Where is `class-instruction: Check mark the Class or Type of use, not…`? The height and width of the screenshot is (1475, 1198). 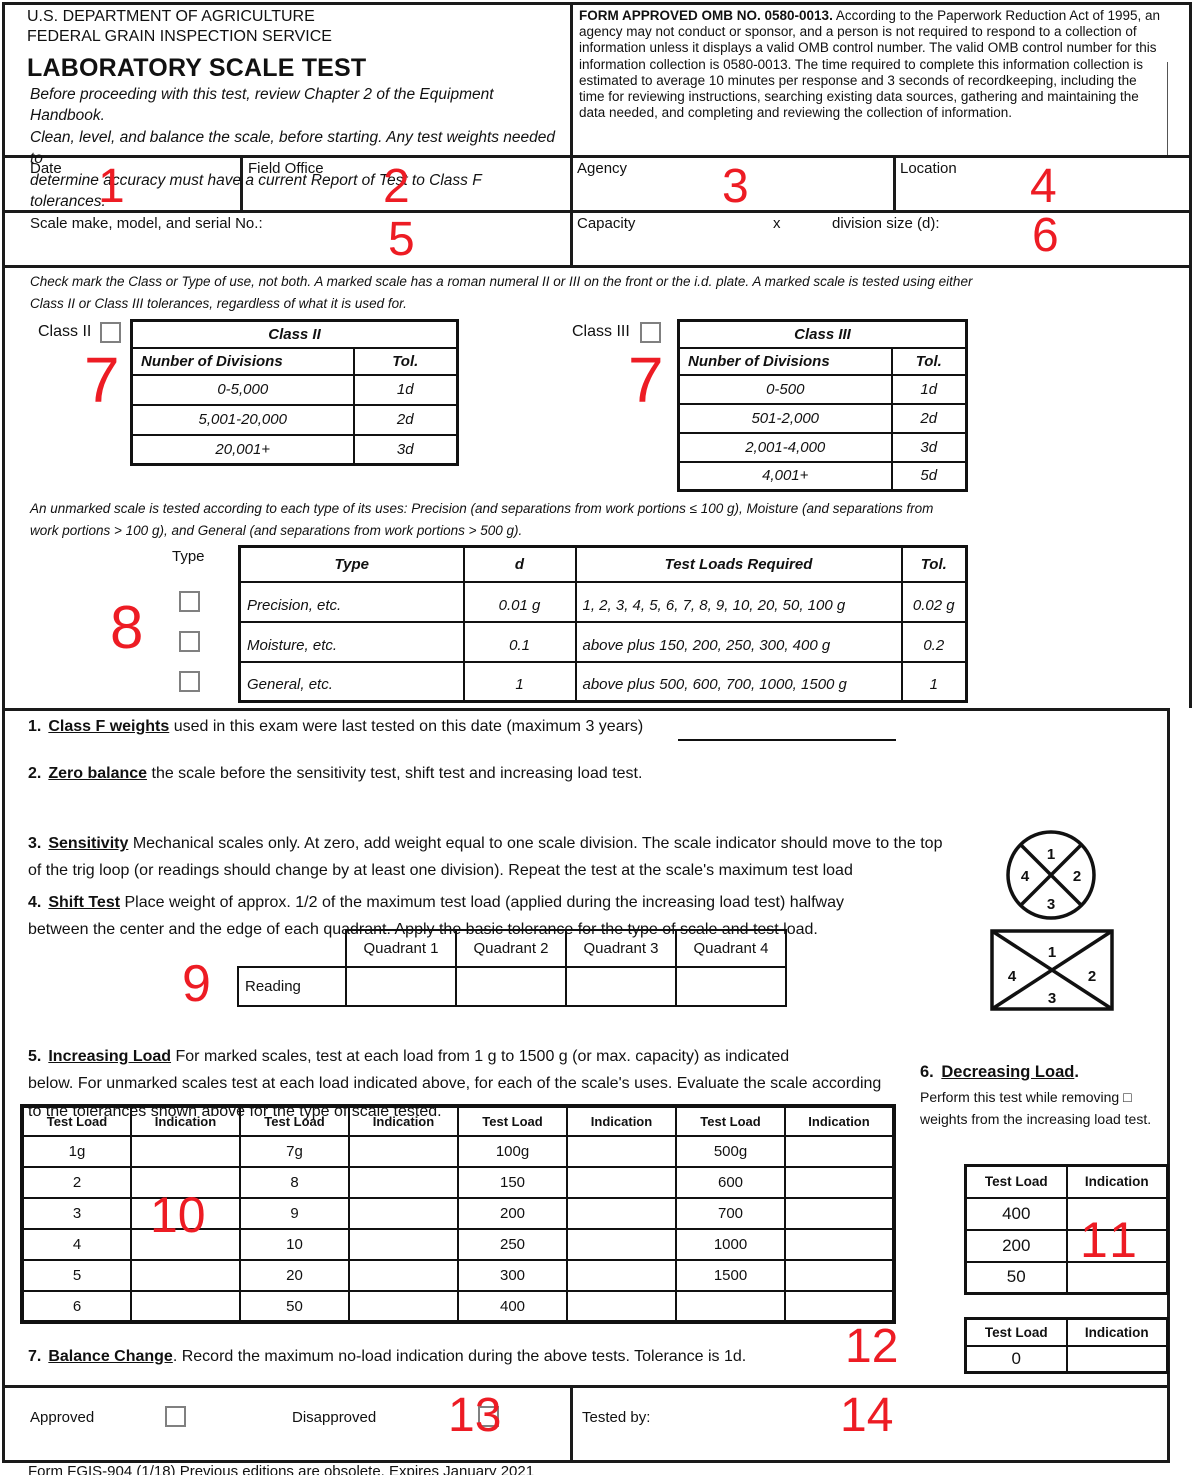
class-instruction: Check mark the Class or Type of use, not… is located at coordinates (501, 292).